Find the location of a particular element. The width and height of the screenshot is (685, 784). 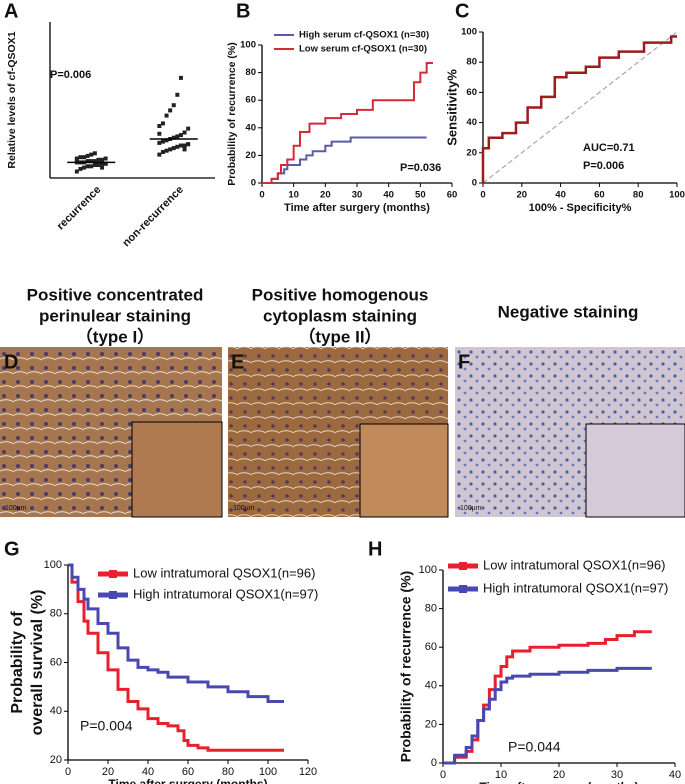

panel-letter: C is located at coordinates (462, 11).